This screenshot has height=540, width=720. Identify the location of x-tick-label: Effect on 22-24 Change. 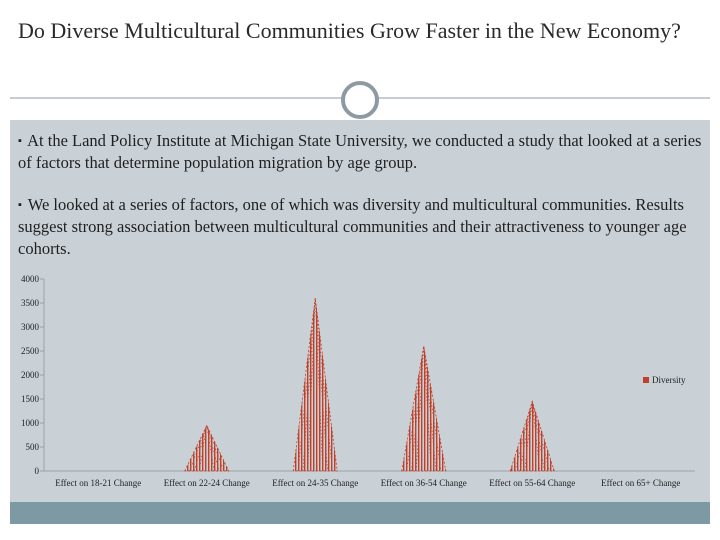
(207, 483).